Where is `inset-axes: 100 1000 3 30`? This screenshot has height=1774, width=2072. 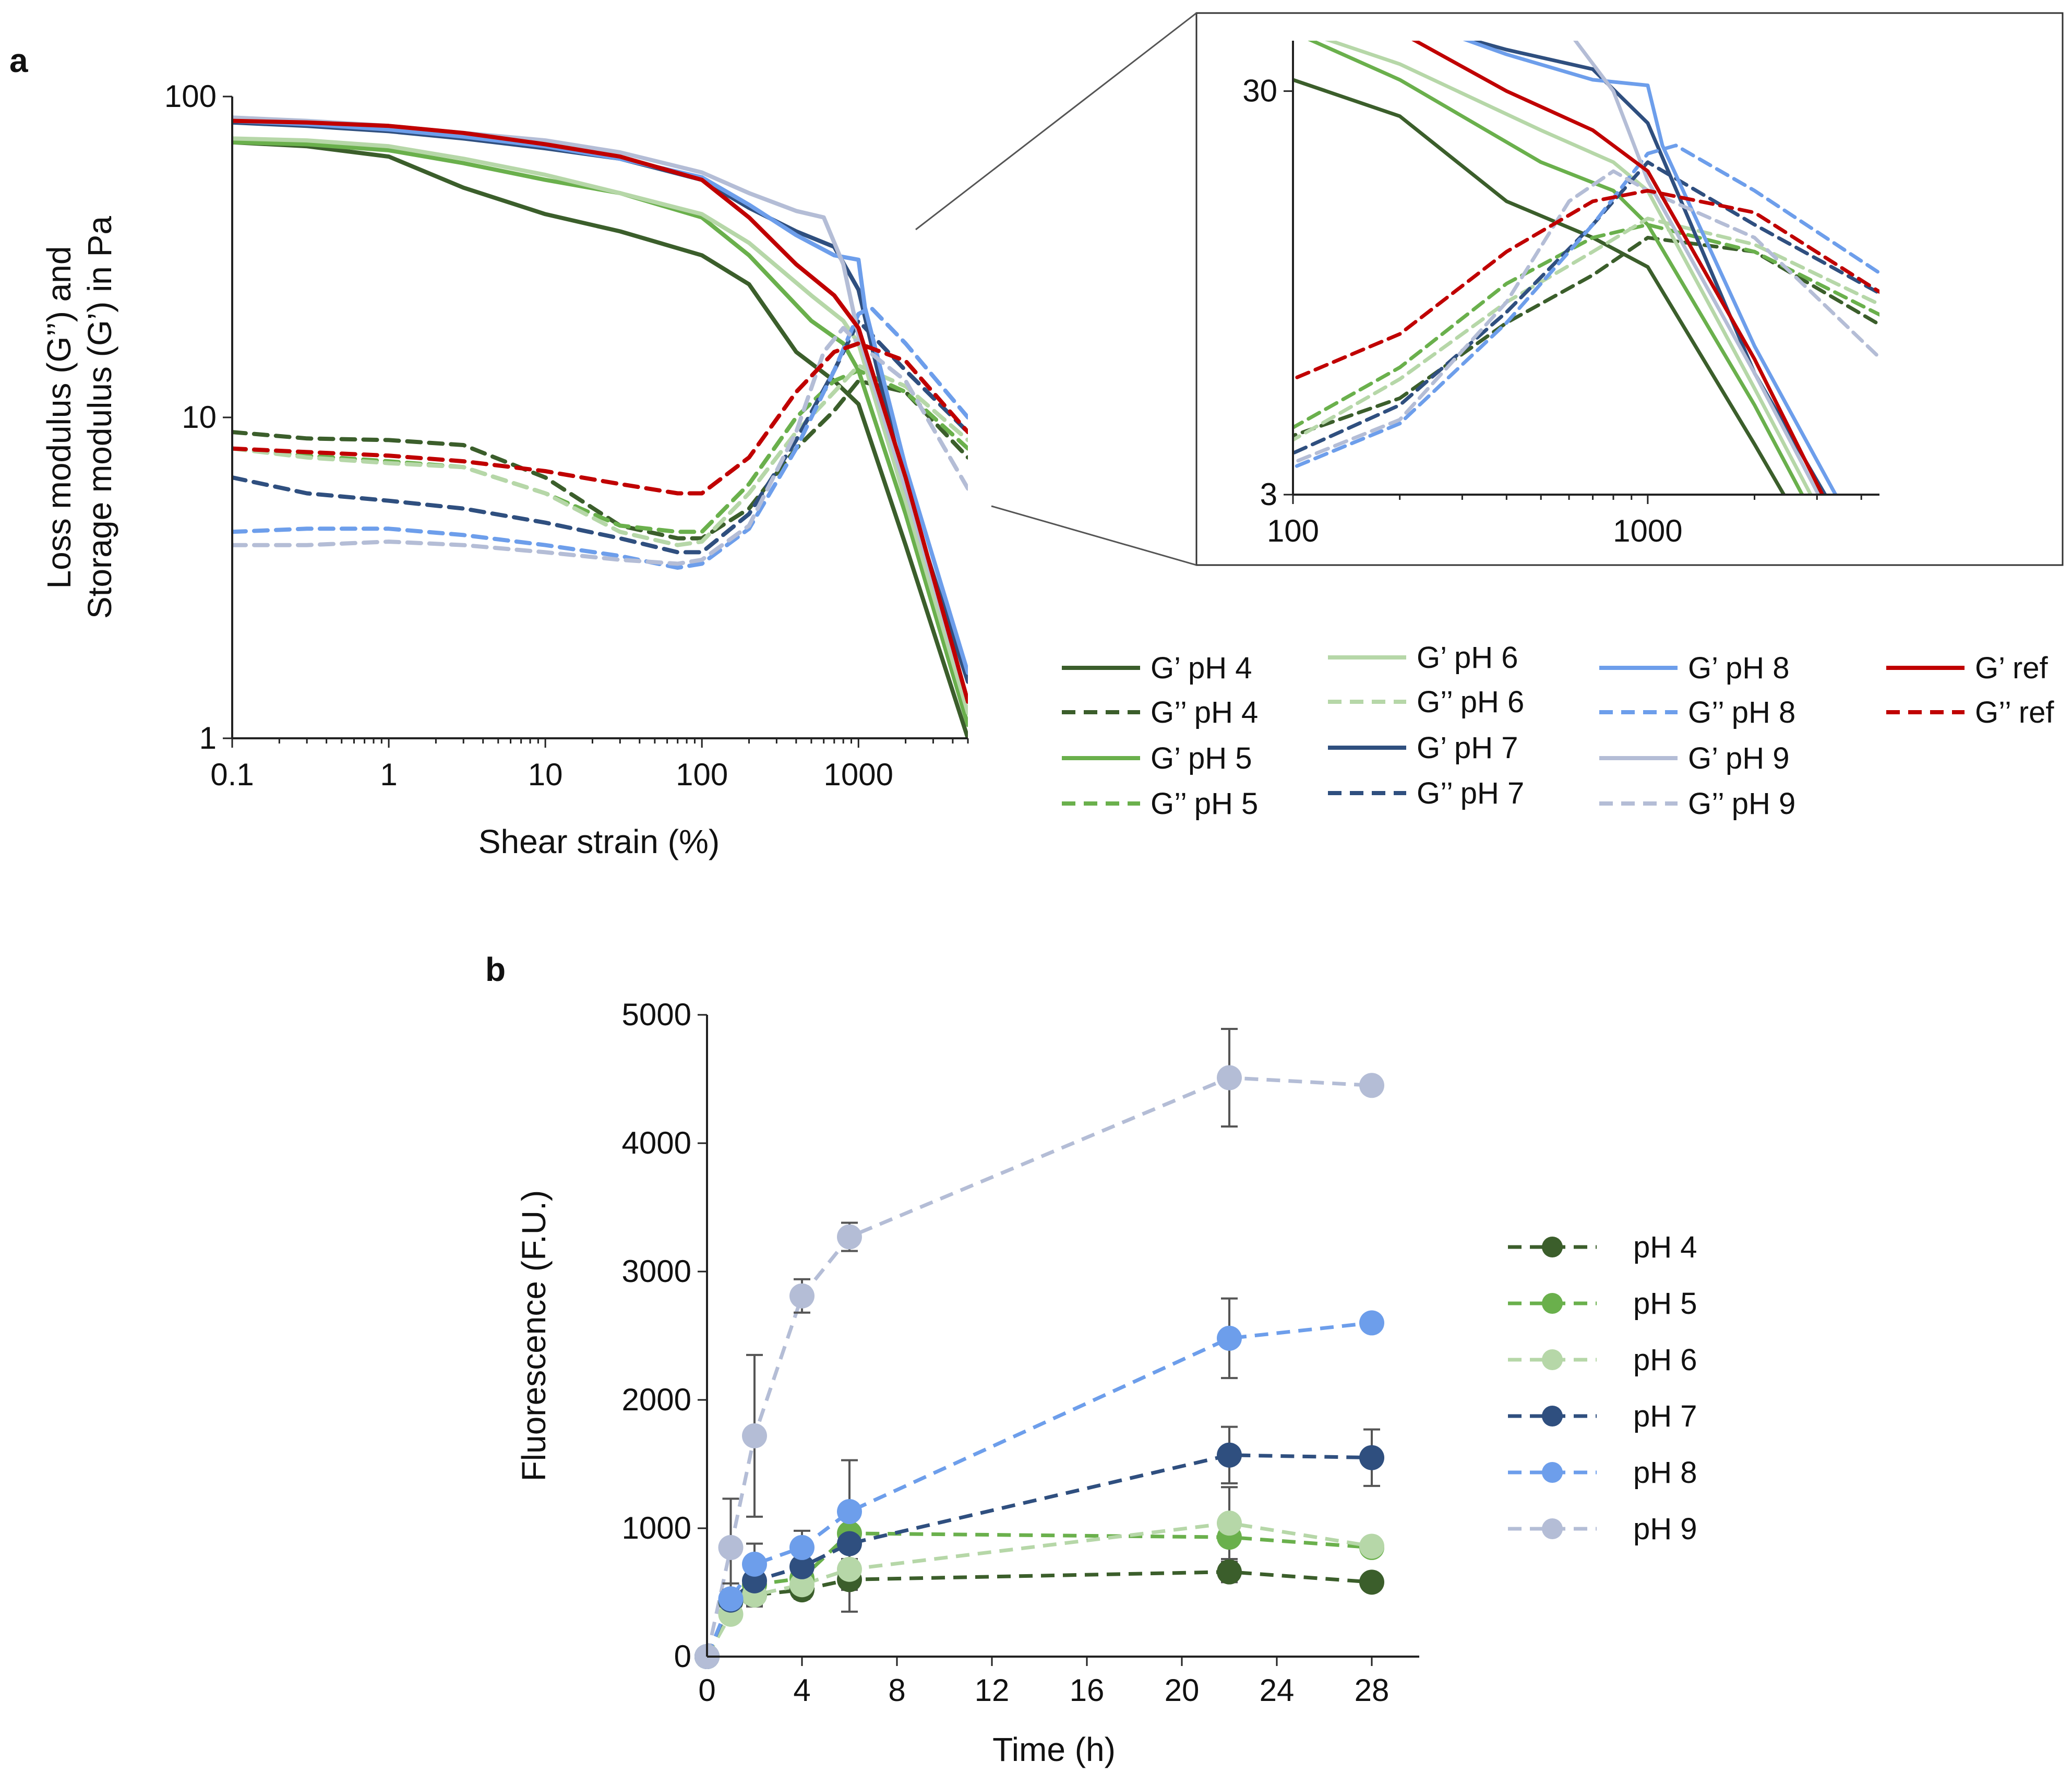 inset-axes: 100 1000 3 30 is located at coordinates (1552, 311).